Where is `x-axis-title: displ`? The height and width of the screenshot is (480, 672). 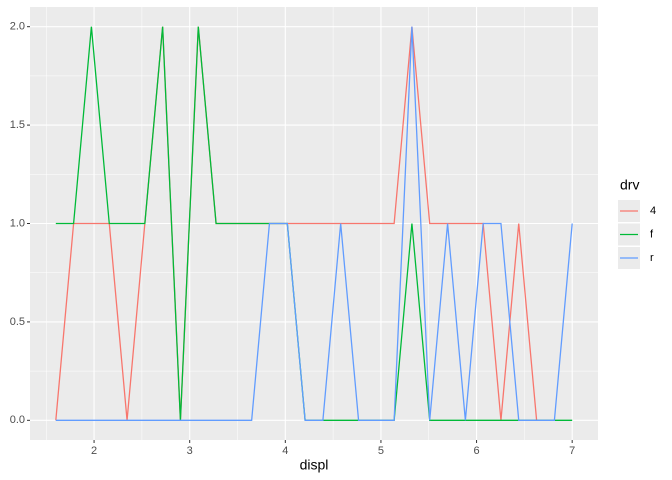 x-axis-title: displ is located at coordinates (314, 465).